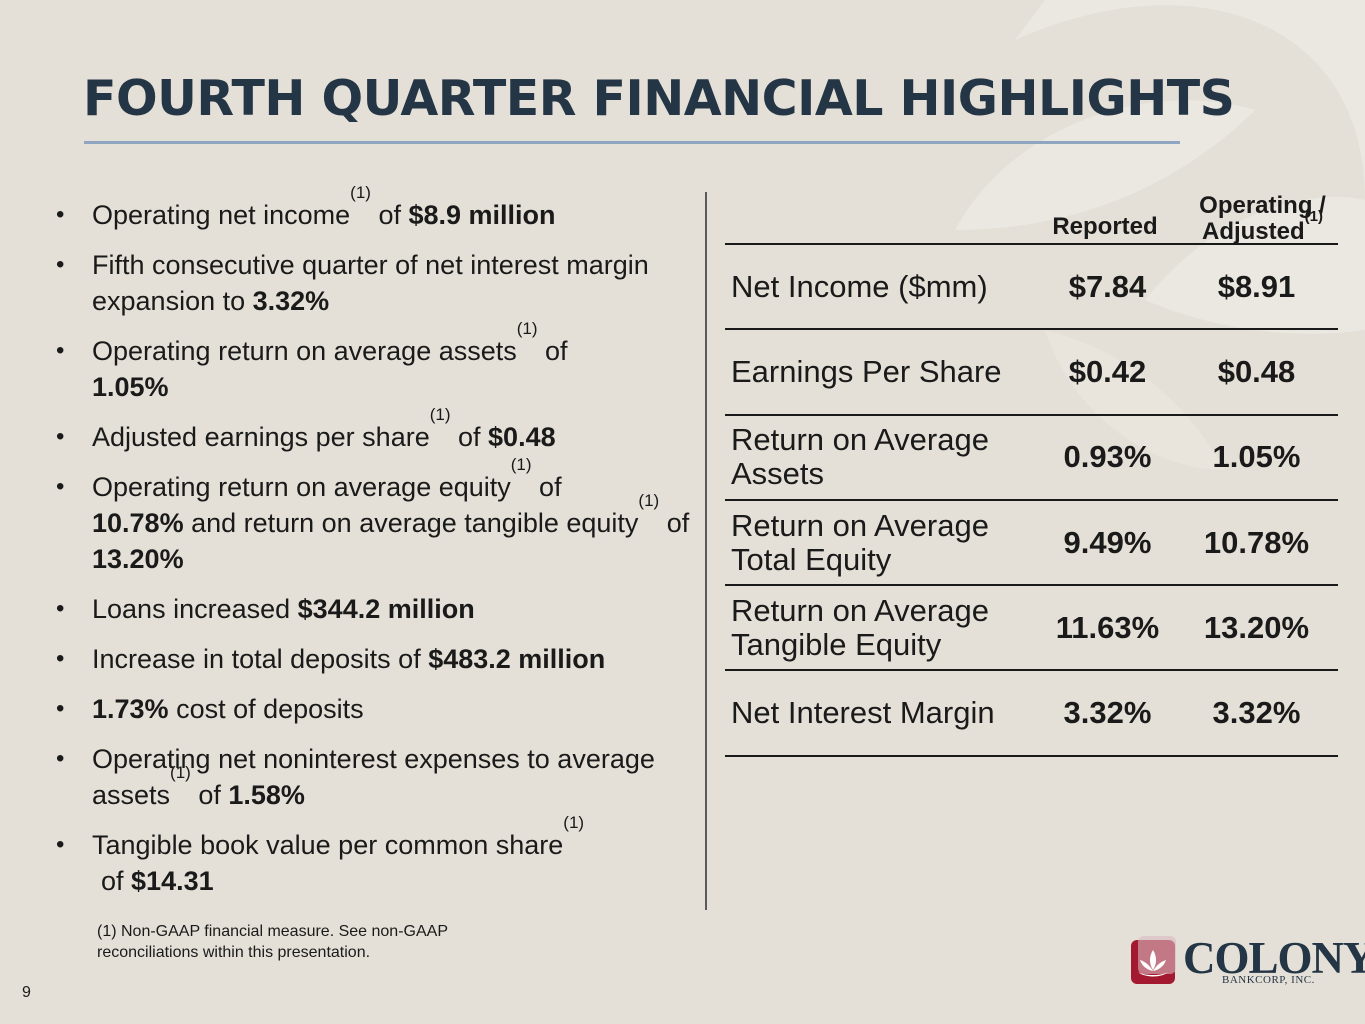  What do you see at coordinates (1256, 713) in the screenshot?
I see `operating-value: 3.32%` at bounding box center [1256, 713].